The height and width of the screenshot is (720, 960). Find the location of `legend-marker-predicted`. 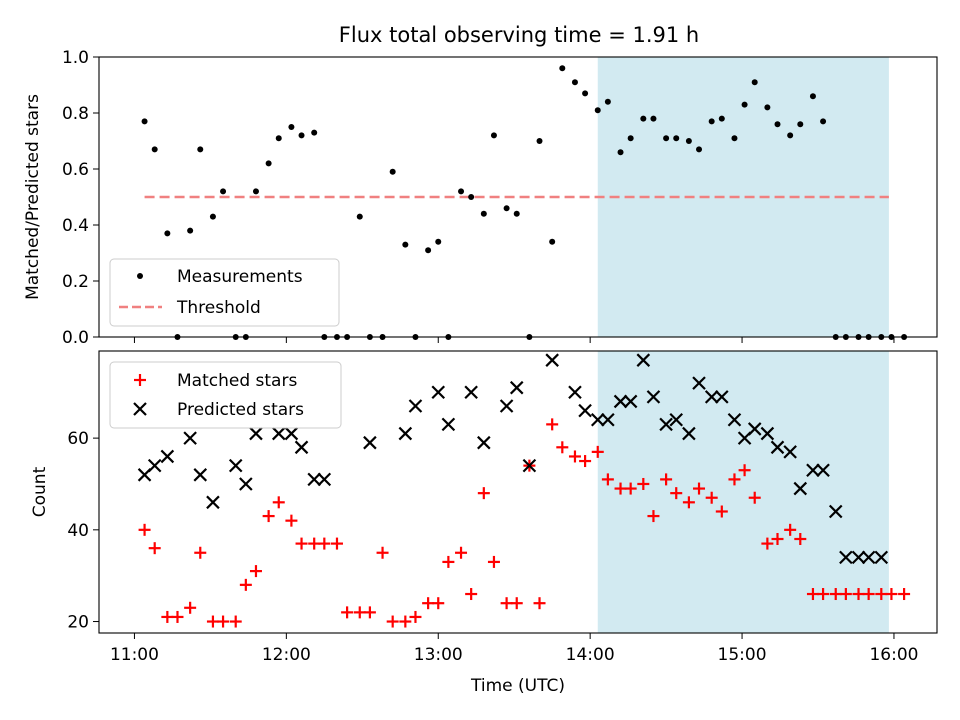

legend-marker-predicted is located at coordinates (140, 409).